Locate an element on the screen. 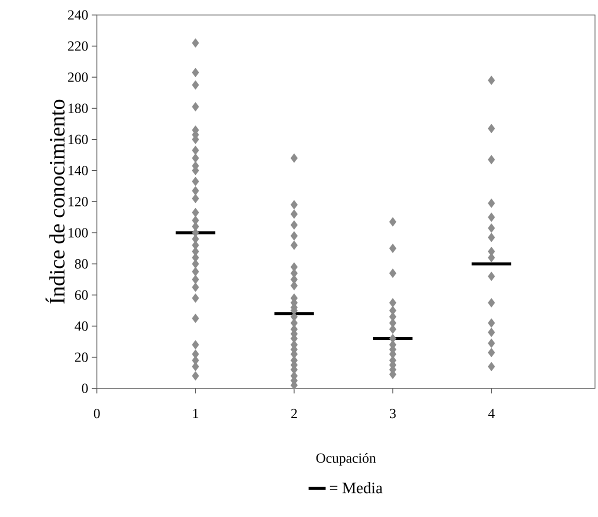 The width and height of the screenshot is (598, 517). y-tick-label: 60 is located at coordinates (81, 295).